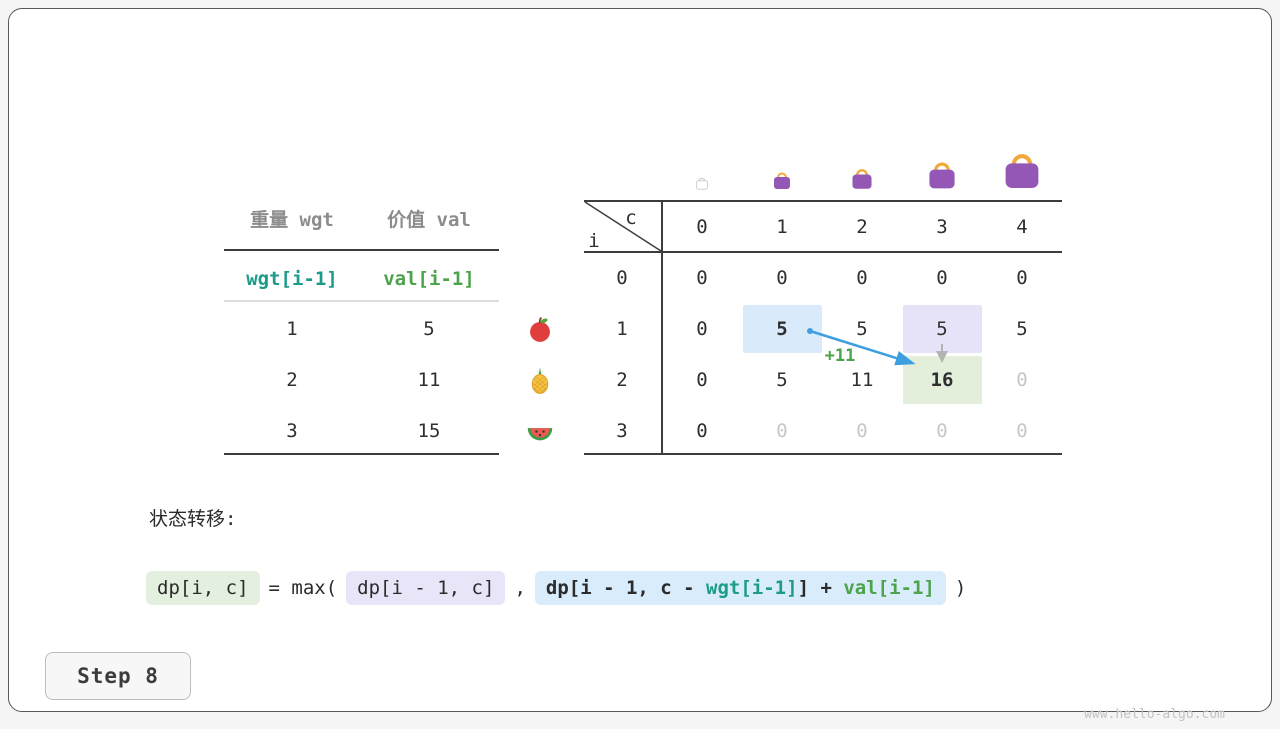 Image resolution: width=1280 pixels, height=729 pixels. Describe the element at coordinates (622, 278) in the screenshot. I see `dp-row-label: 0` at that location.